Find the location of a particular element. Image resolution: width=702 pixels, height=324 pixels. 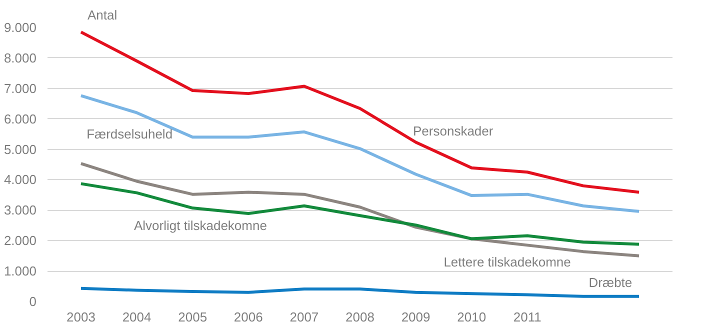

x-tick-label: 2006 is located at coordinates (248, 317).